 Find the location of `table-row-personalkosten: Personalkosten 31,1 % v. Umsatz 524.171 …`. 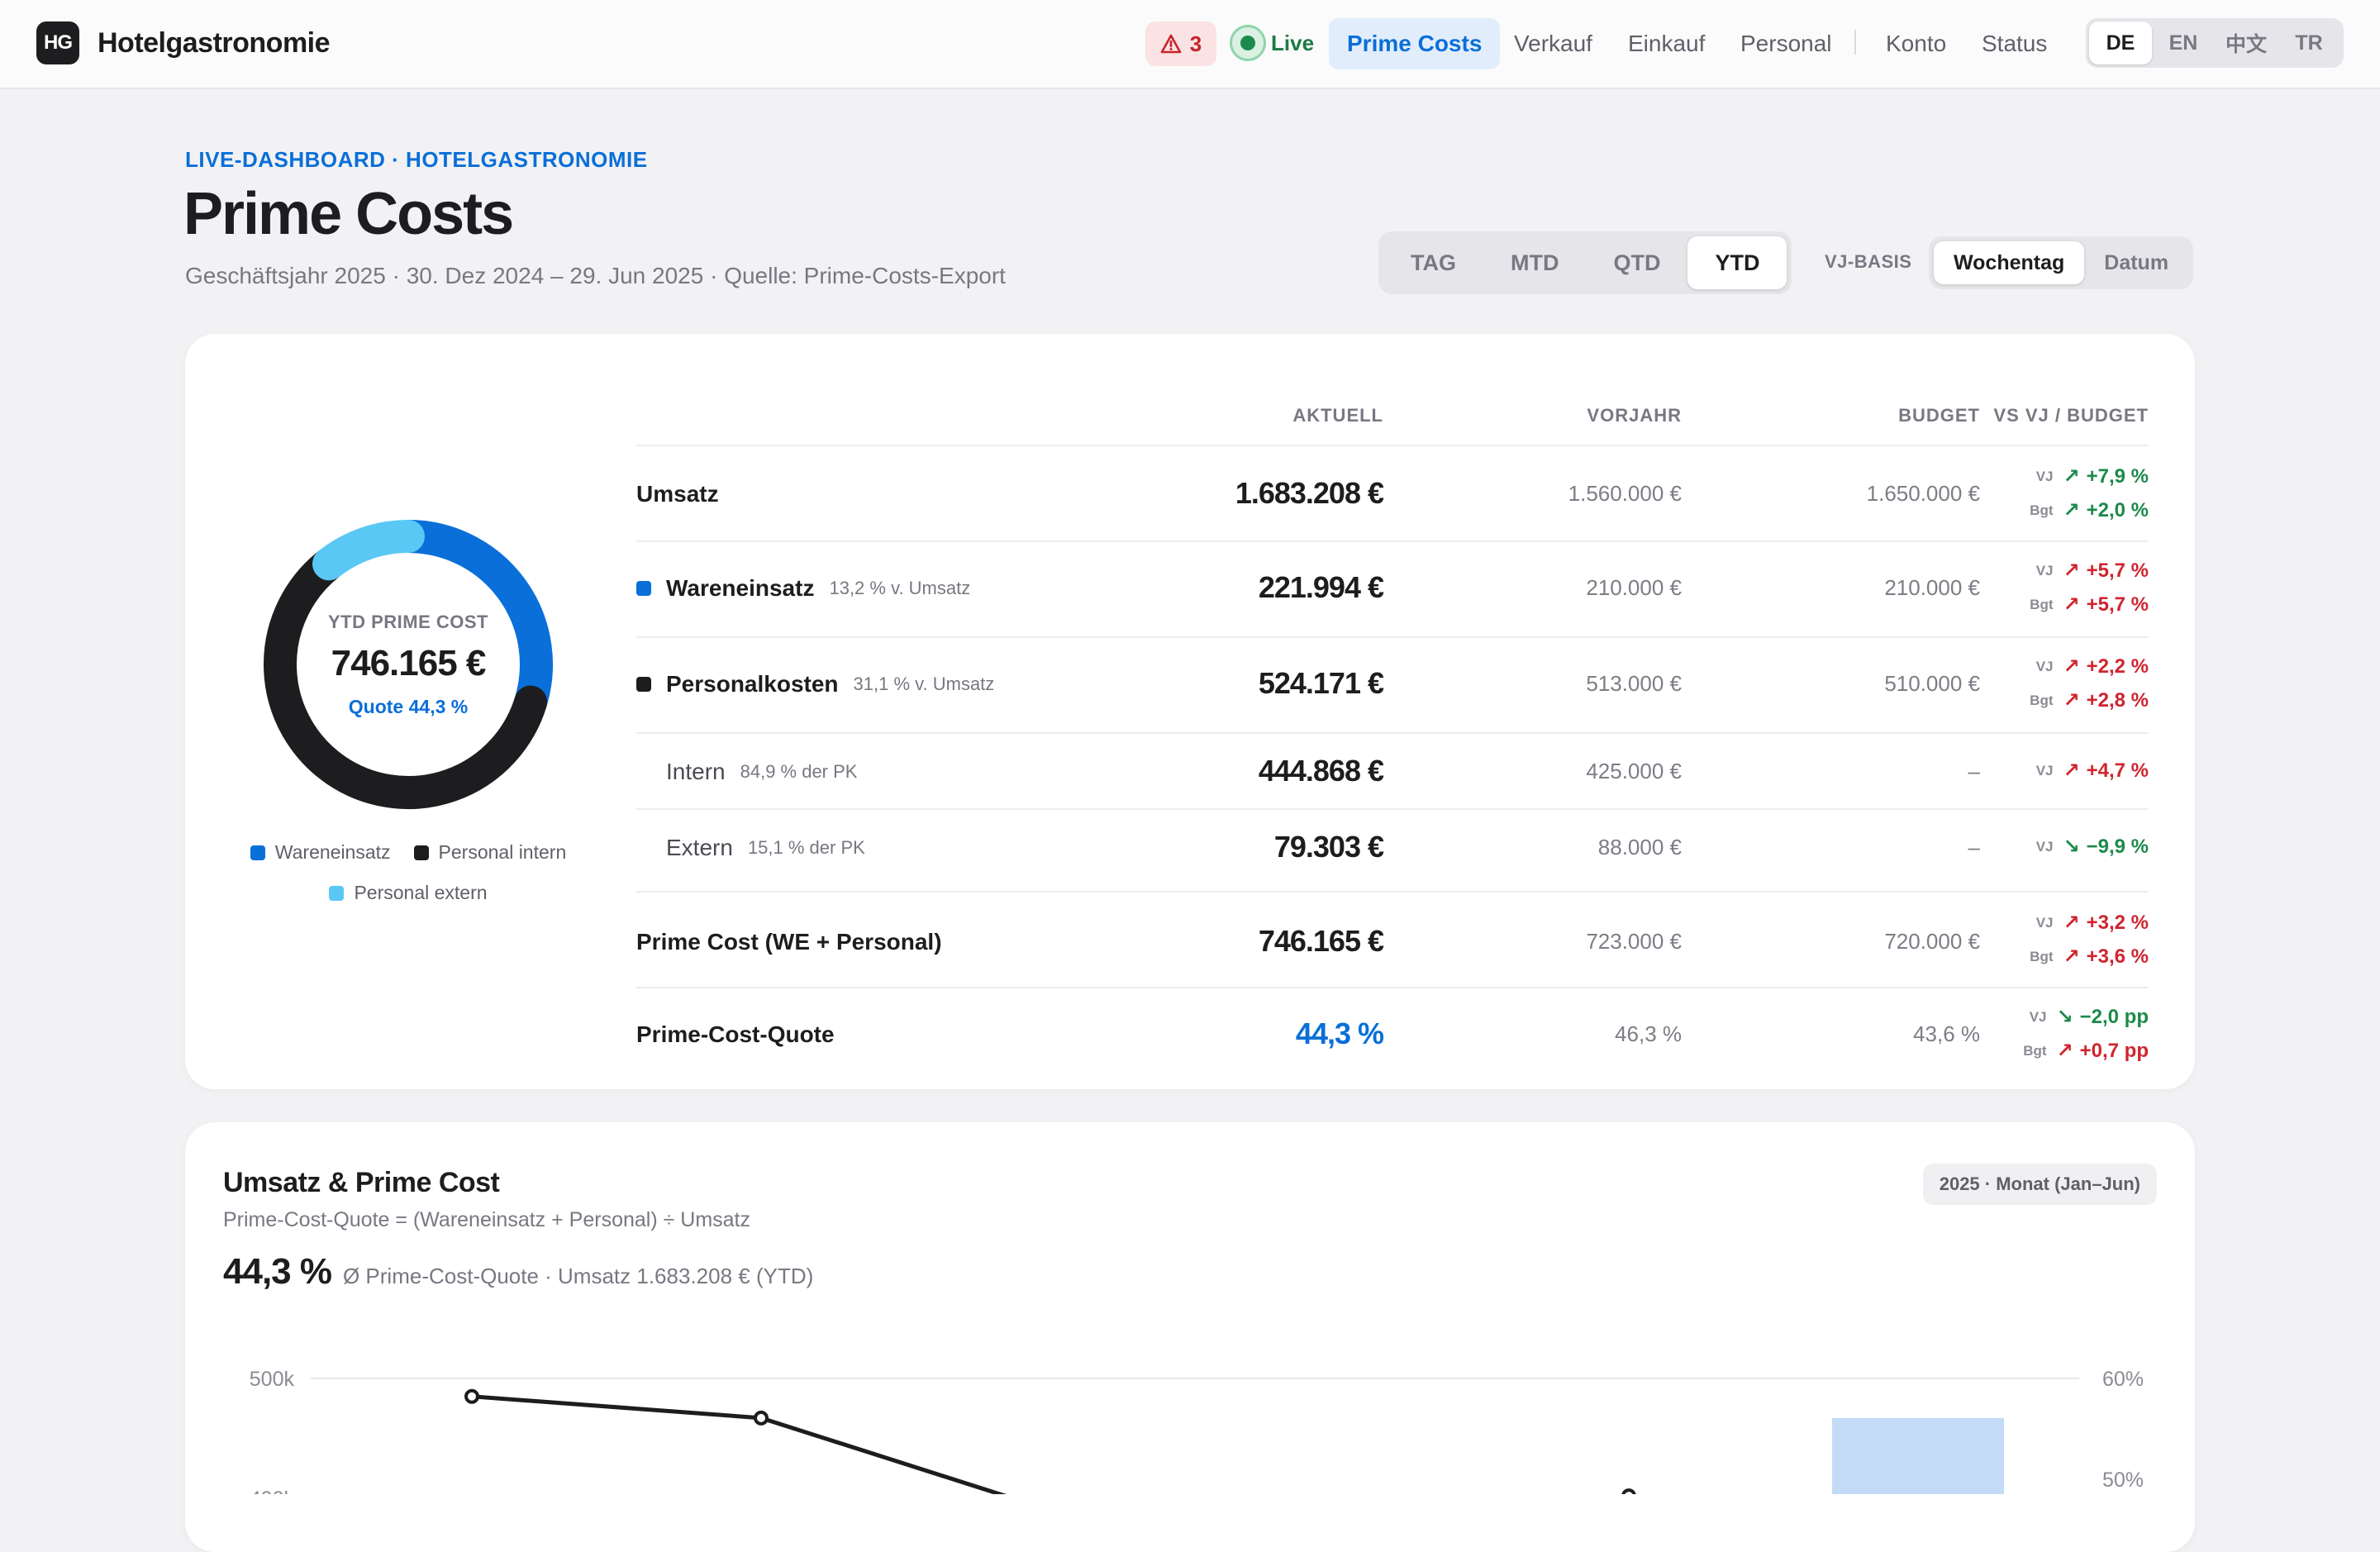

table-row-personalkosten: Personalkosten 31,1 % v. Umsatz 524.171 … is located at coordinates (1392, 684).